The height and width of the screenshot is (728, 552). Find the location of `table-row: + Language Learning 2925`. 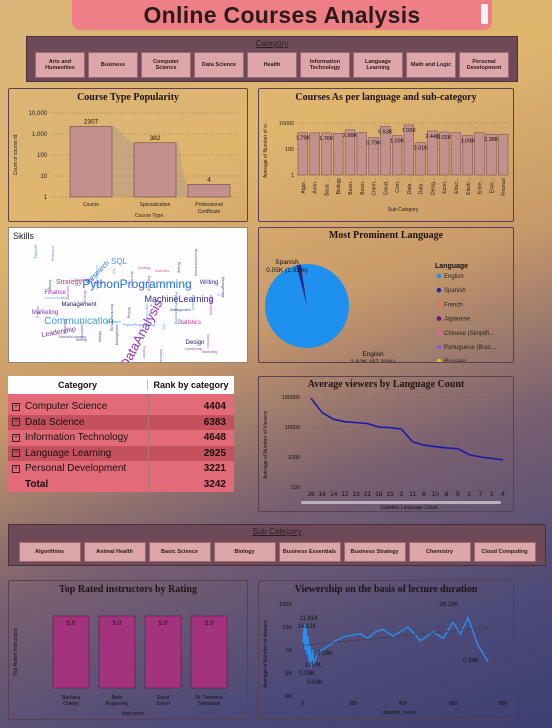

table-row: + Language Learning 2925 is located at coordinates (121, 453).